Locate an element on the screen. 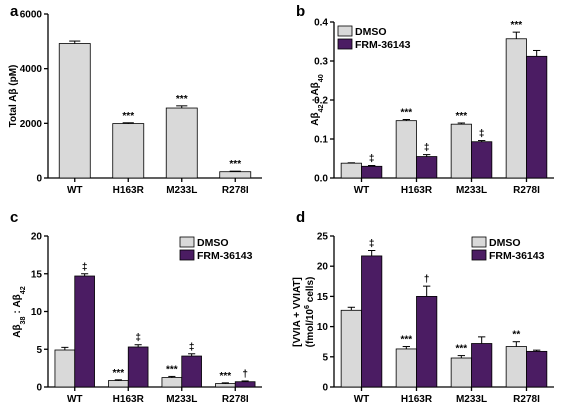 This screenshot has width=567, height=404. y-axis-label: Aβ42 : Aβ40 is located at coordinates (317, 100).